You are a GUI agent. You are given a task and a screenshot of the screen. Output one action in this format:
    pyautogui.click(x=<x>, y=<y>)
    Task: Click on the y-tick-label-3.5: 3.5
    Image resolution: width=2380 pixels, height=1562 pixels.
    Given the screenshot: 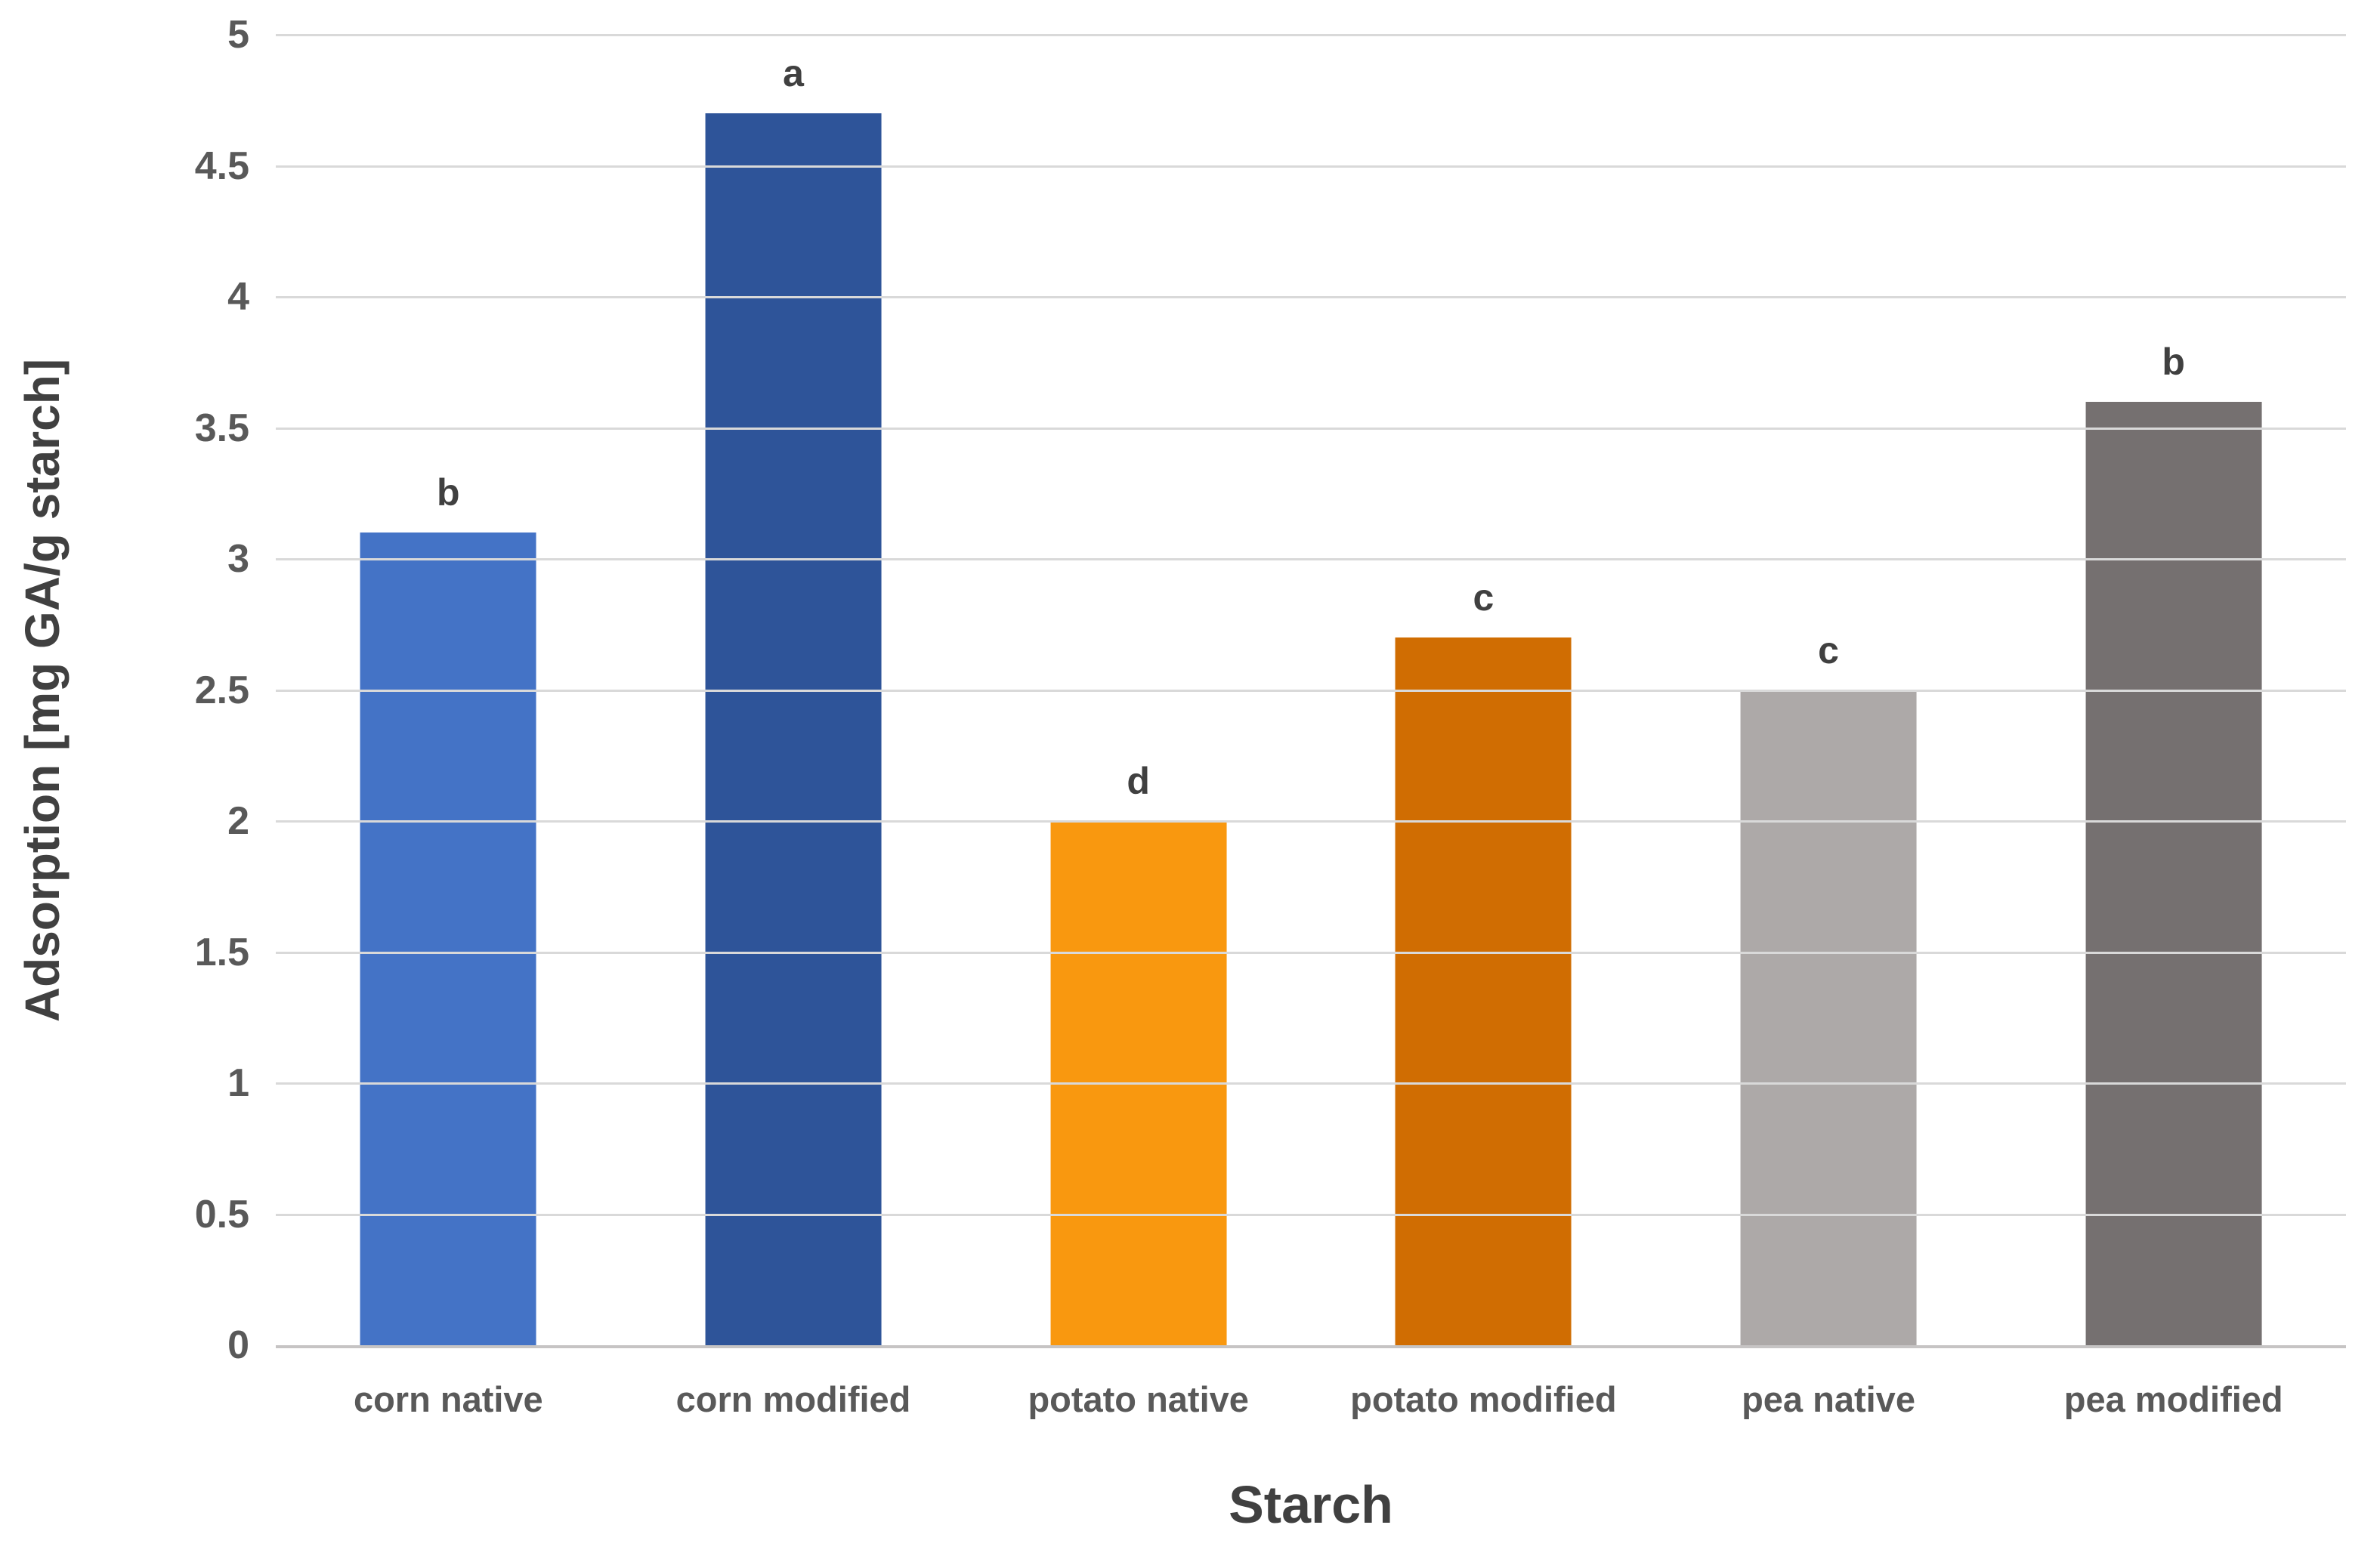 What is the action you would take?
    pyautogui.click(x=221, y=428)
    